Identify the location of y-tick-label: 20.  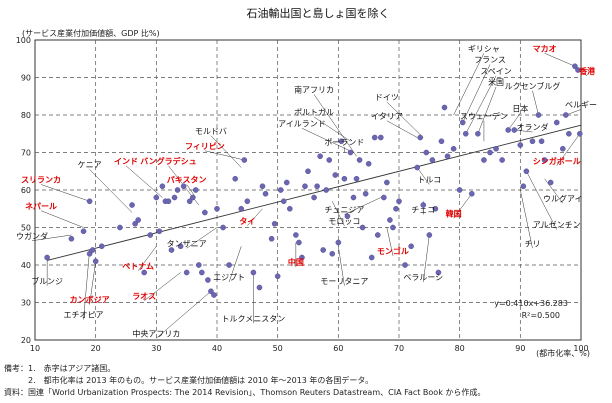
(26, 340).